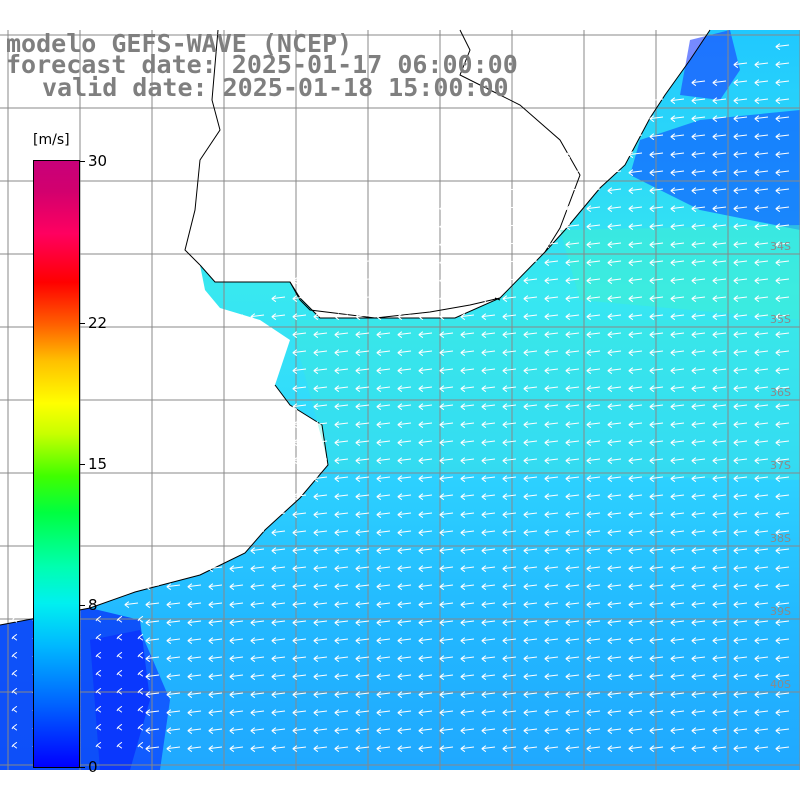 The image size is (800, 800). What do you see at coordinates (82, 767) in the screenshot?
I see `colorbar-tick` at bounding box center [82, 767].